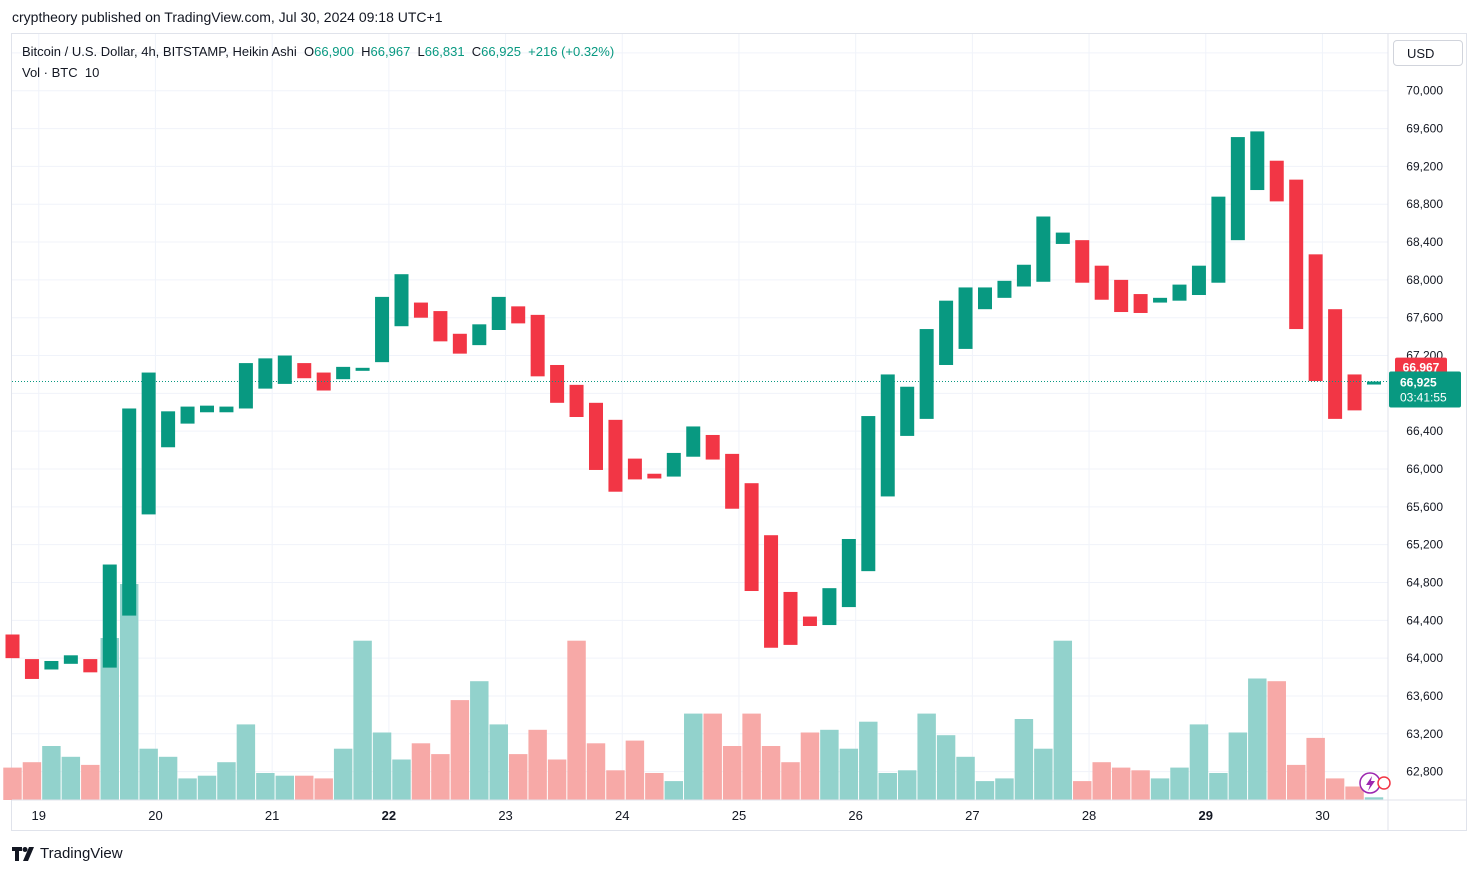  Describe the element at coordinates (390, 51) in the screenshot. I see `high-value: 66,967` at that location.